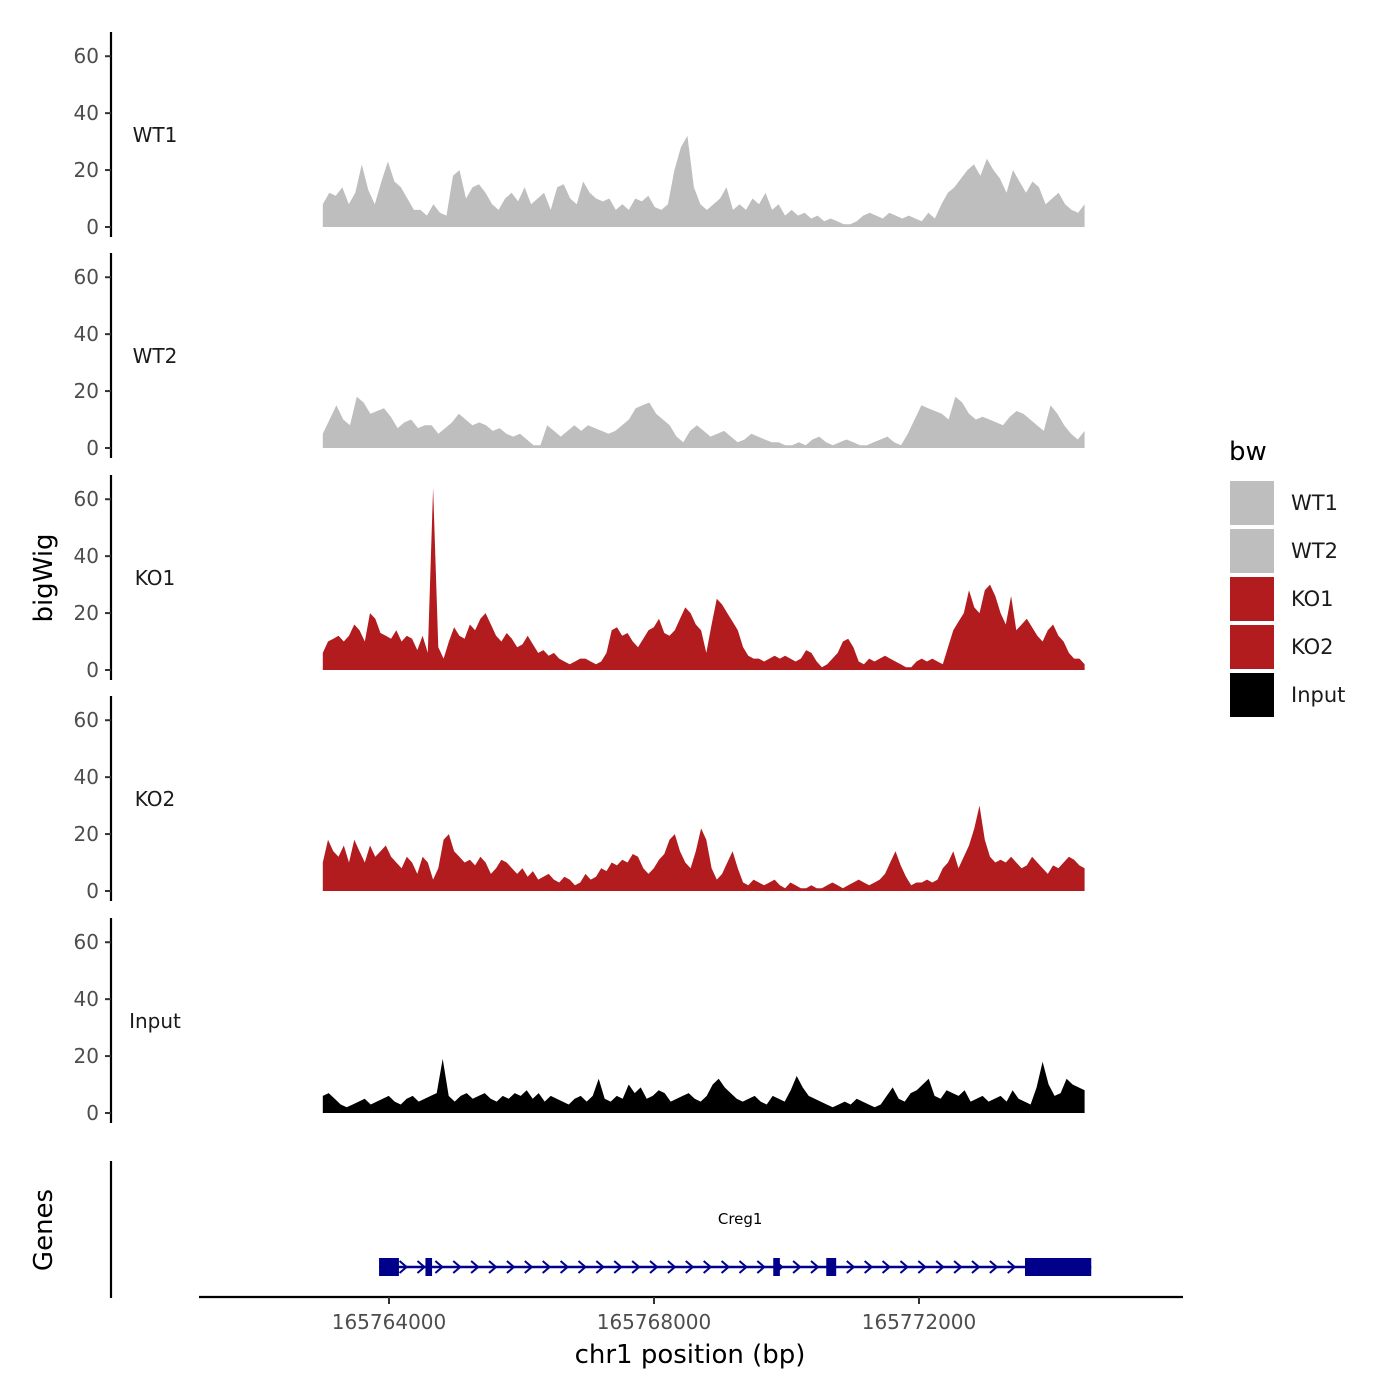  What do you see at coordinates (1312, 599) in the screenshot?
I see `legend-label: KO1` at bounding box center [1312, 599].